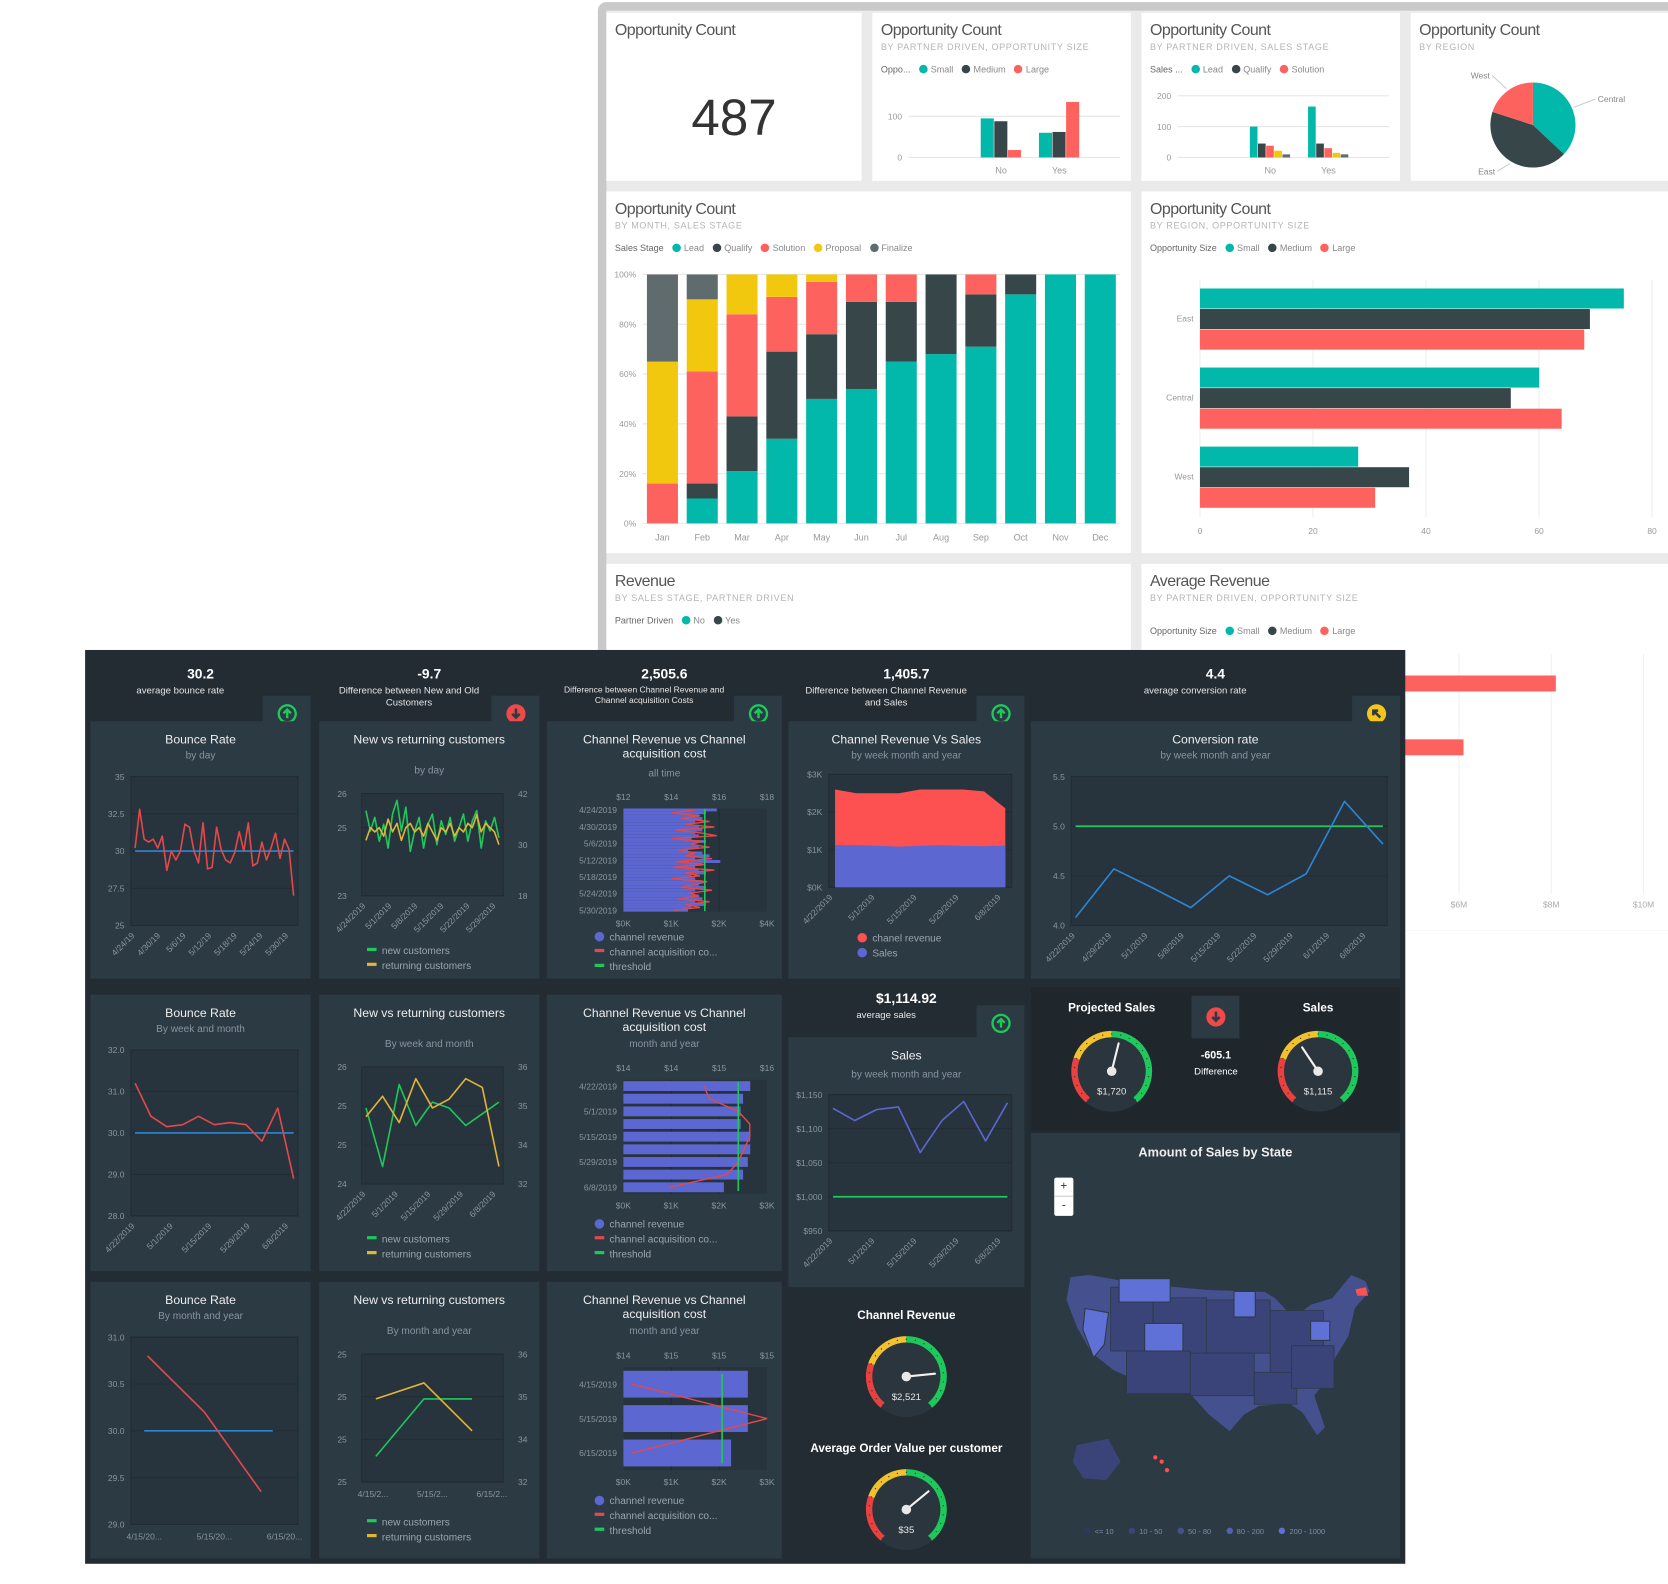 This screenshot has width=1668, height=1584. What do you see at coordinates (372, 1521) in the screenshot?
I see `legend-swatch` at bounding box center [372, 1521].